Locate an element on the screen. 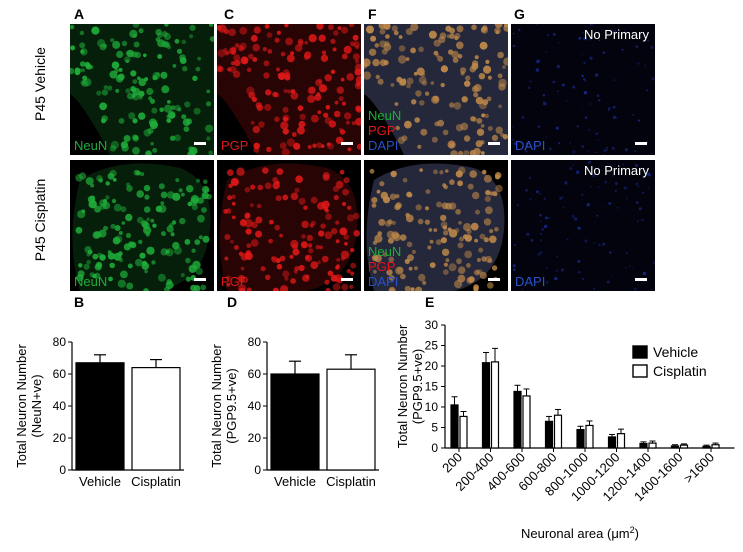 The height and width of the screenshot is (552, 743). x-tick-label: Vehicle is located at coordinates (295, 481).